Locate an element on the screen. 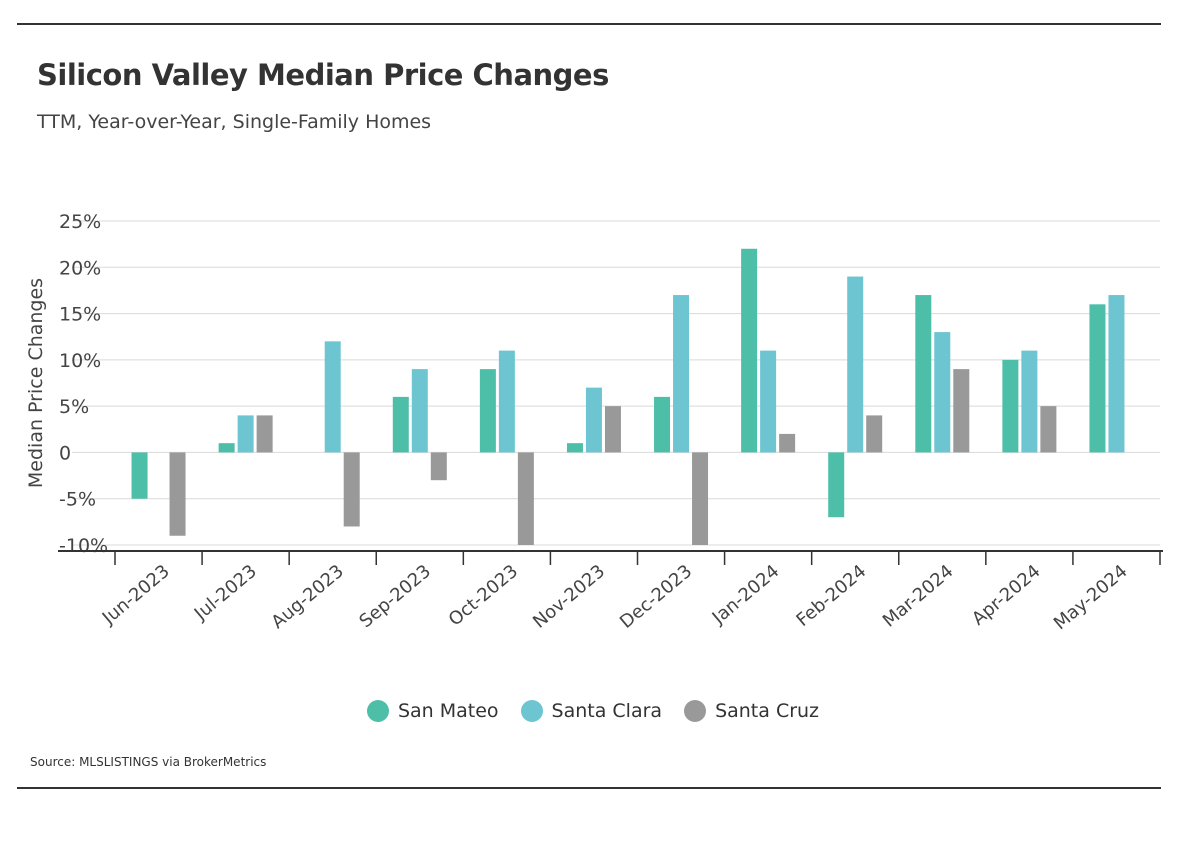  x-tick-label: Mar-2024 is located at coordinates (918, 596).